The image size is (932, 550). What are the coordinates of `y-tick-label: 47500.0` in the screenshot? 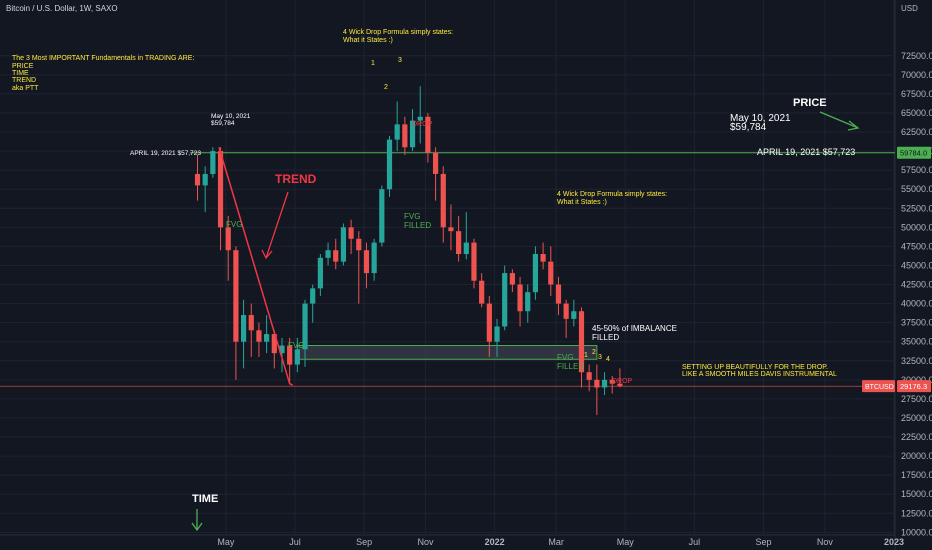 It's located at (916, 246).